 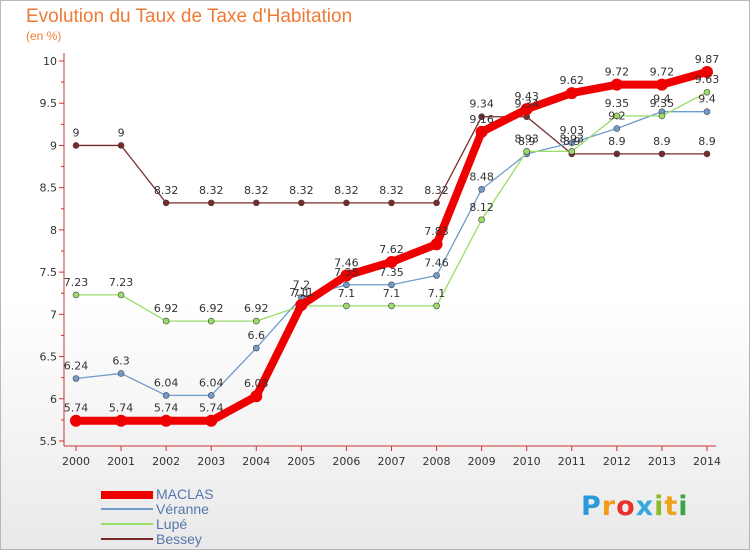 I want to click on data-label-veranne: 6.24, so click(x=76, y=366).